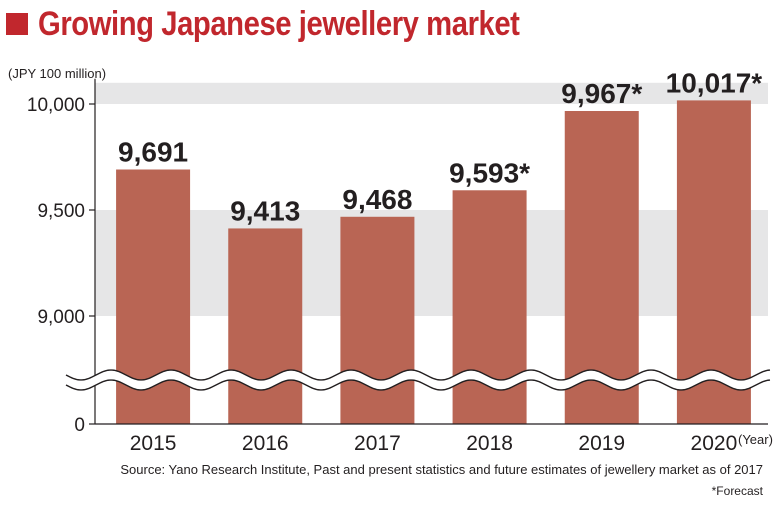 The image size is (781, 506). What do you see at coordinates (431, 93) in the screenshot?
I see `gridline-band` at bounding box center [431, 93].